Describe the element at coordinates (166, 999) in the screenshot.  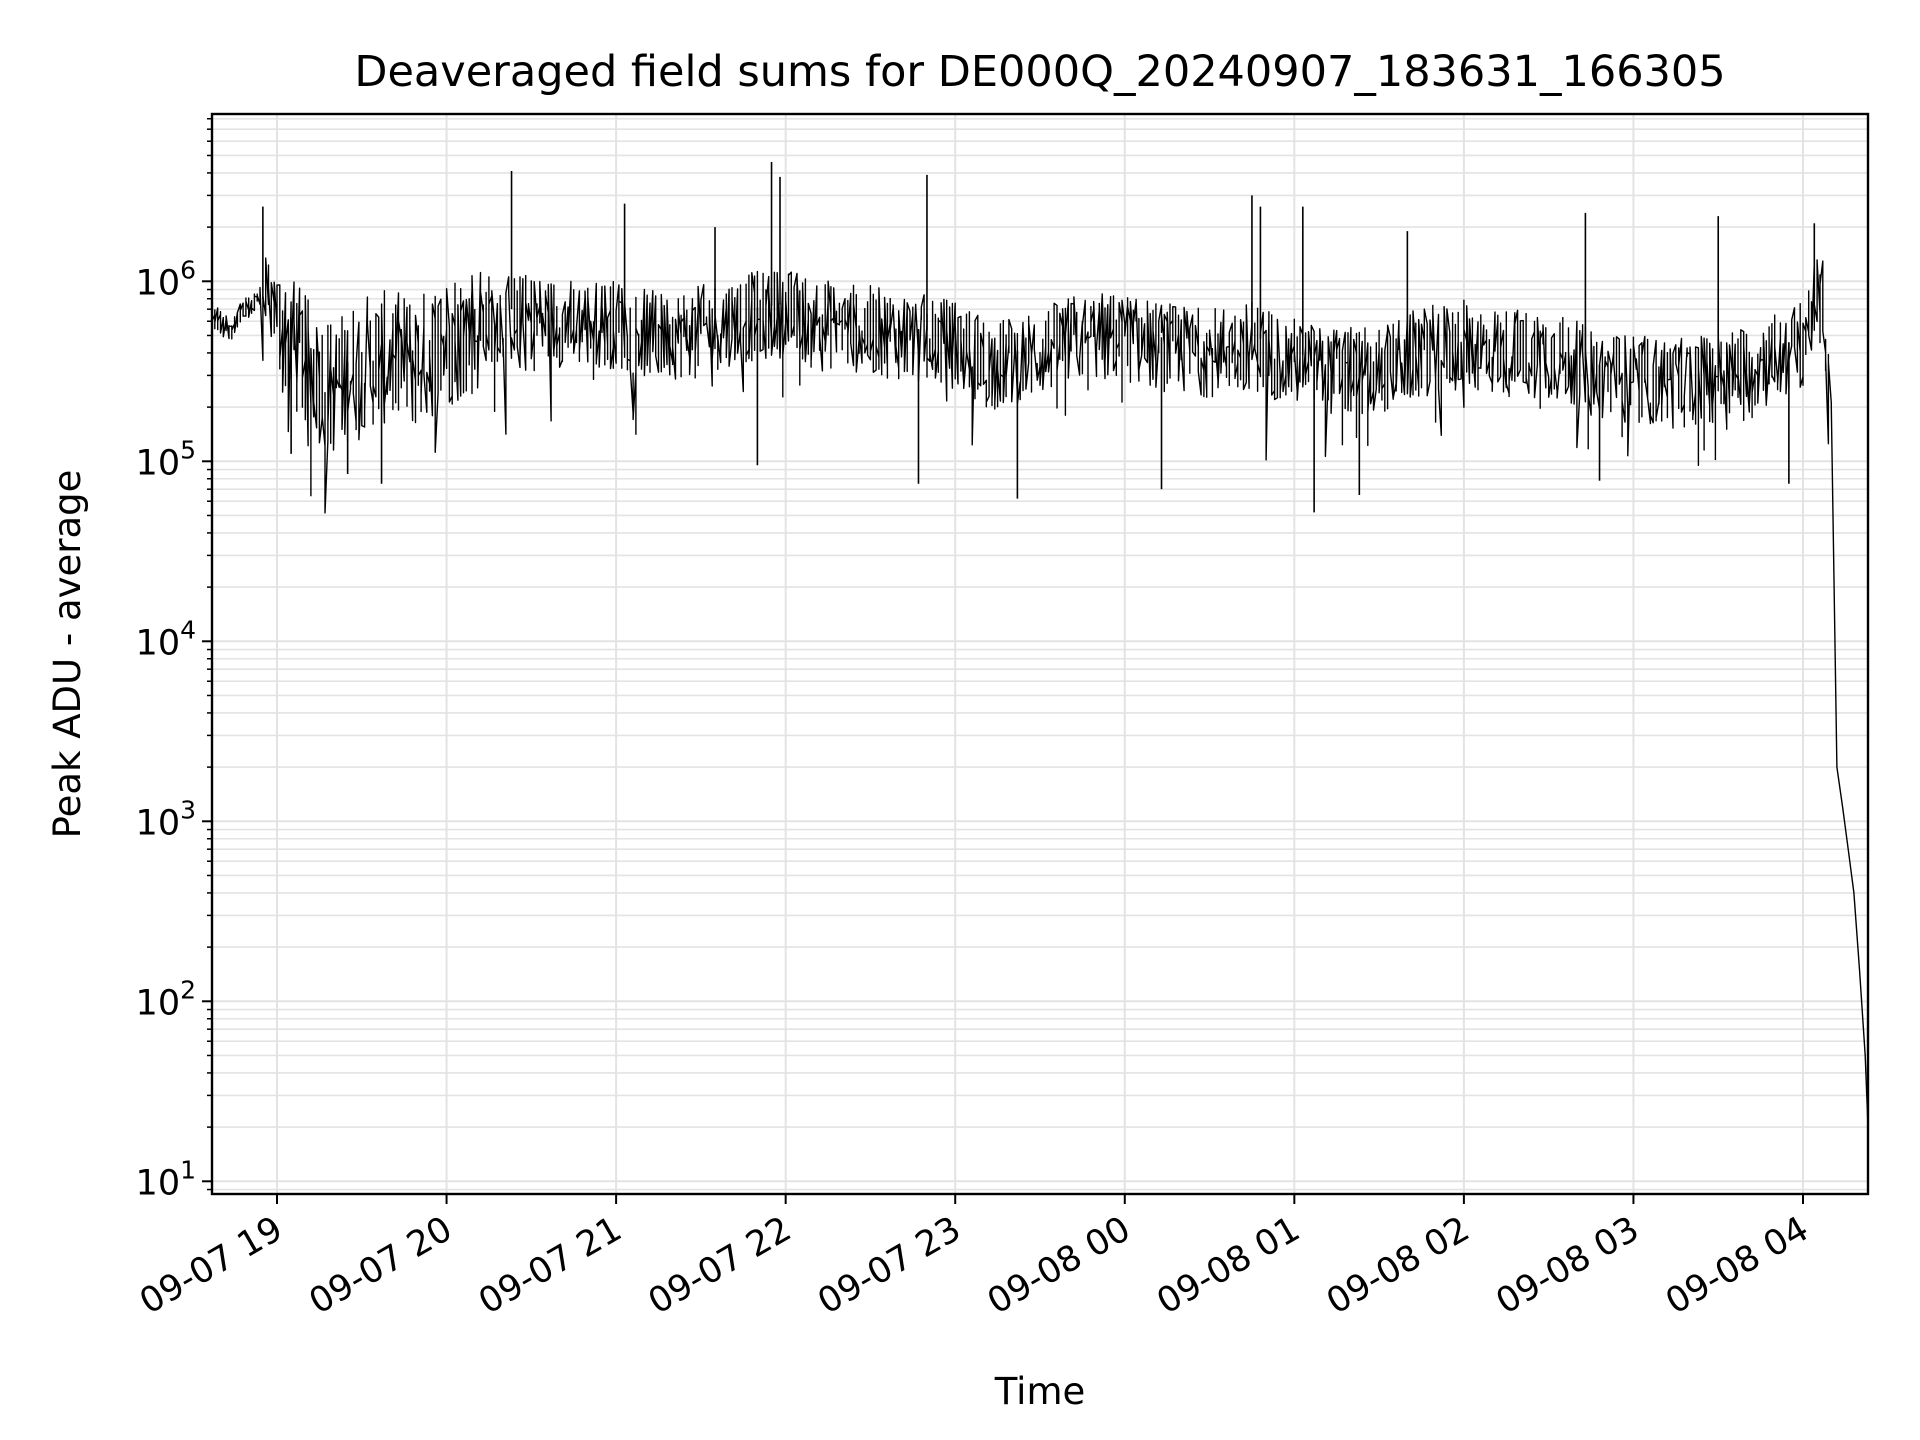
I see `y-tick-label: 10²` at that location.